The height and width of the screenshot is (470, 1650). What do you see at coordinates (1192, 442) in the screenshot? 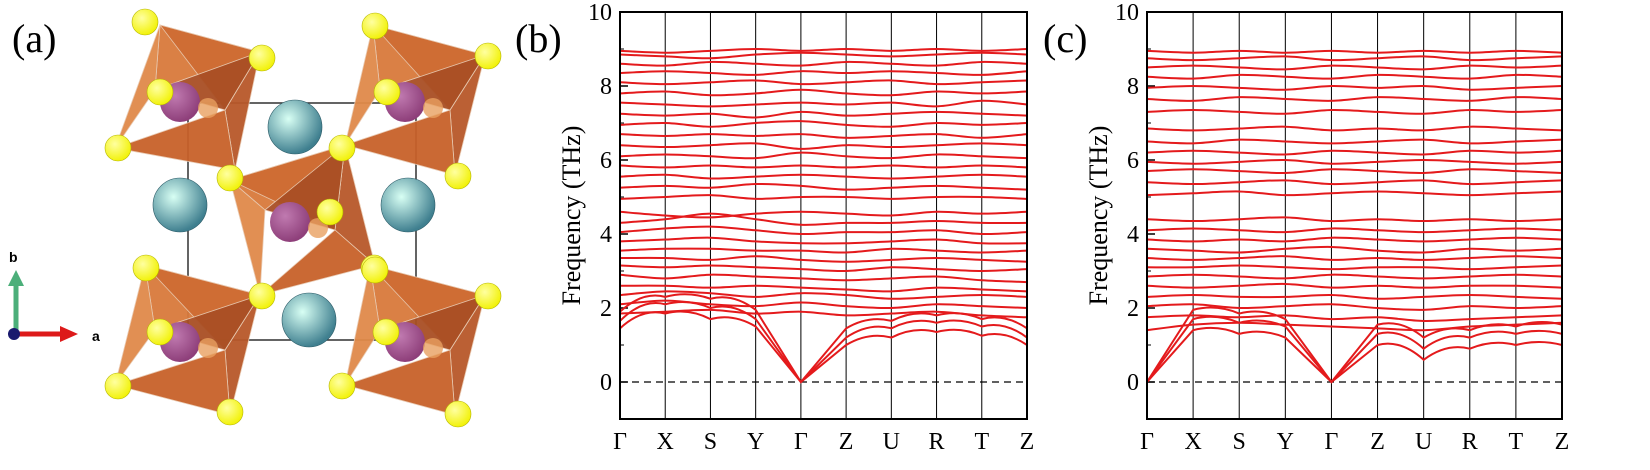
I see `kpoint-label: X` at bounding box center [1192, 442].